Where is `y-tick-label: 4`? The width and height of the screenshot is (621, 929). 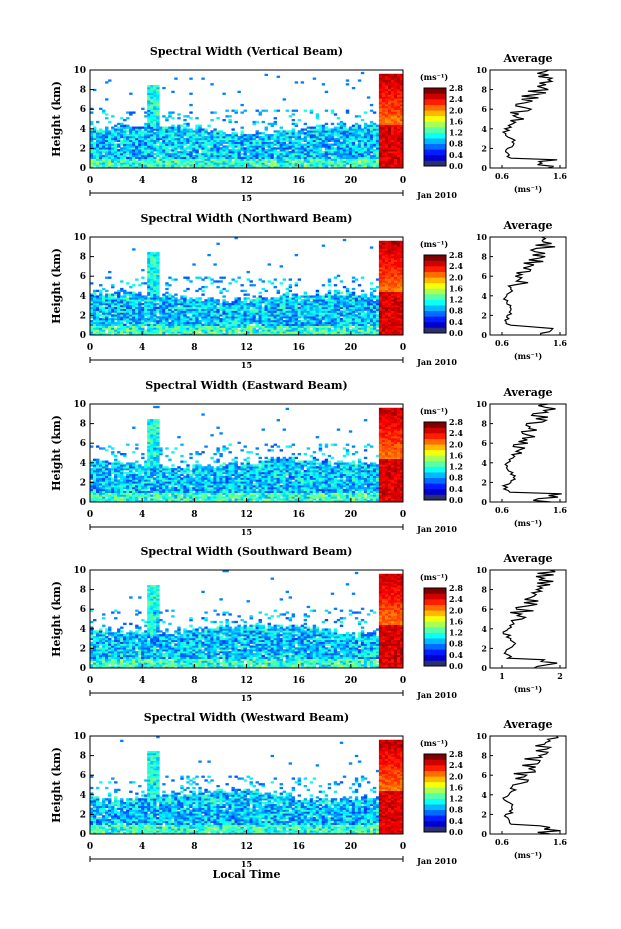 y-tick-label: 4 is located at coordinates (83, 130).